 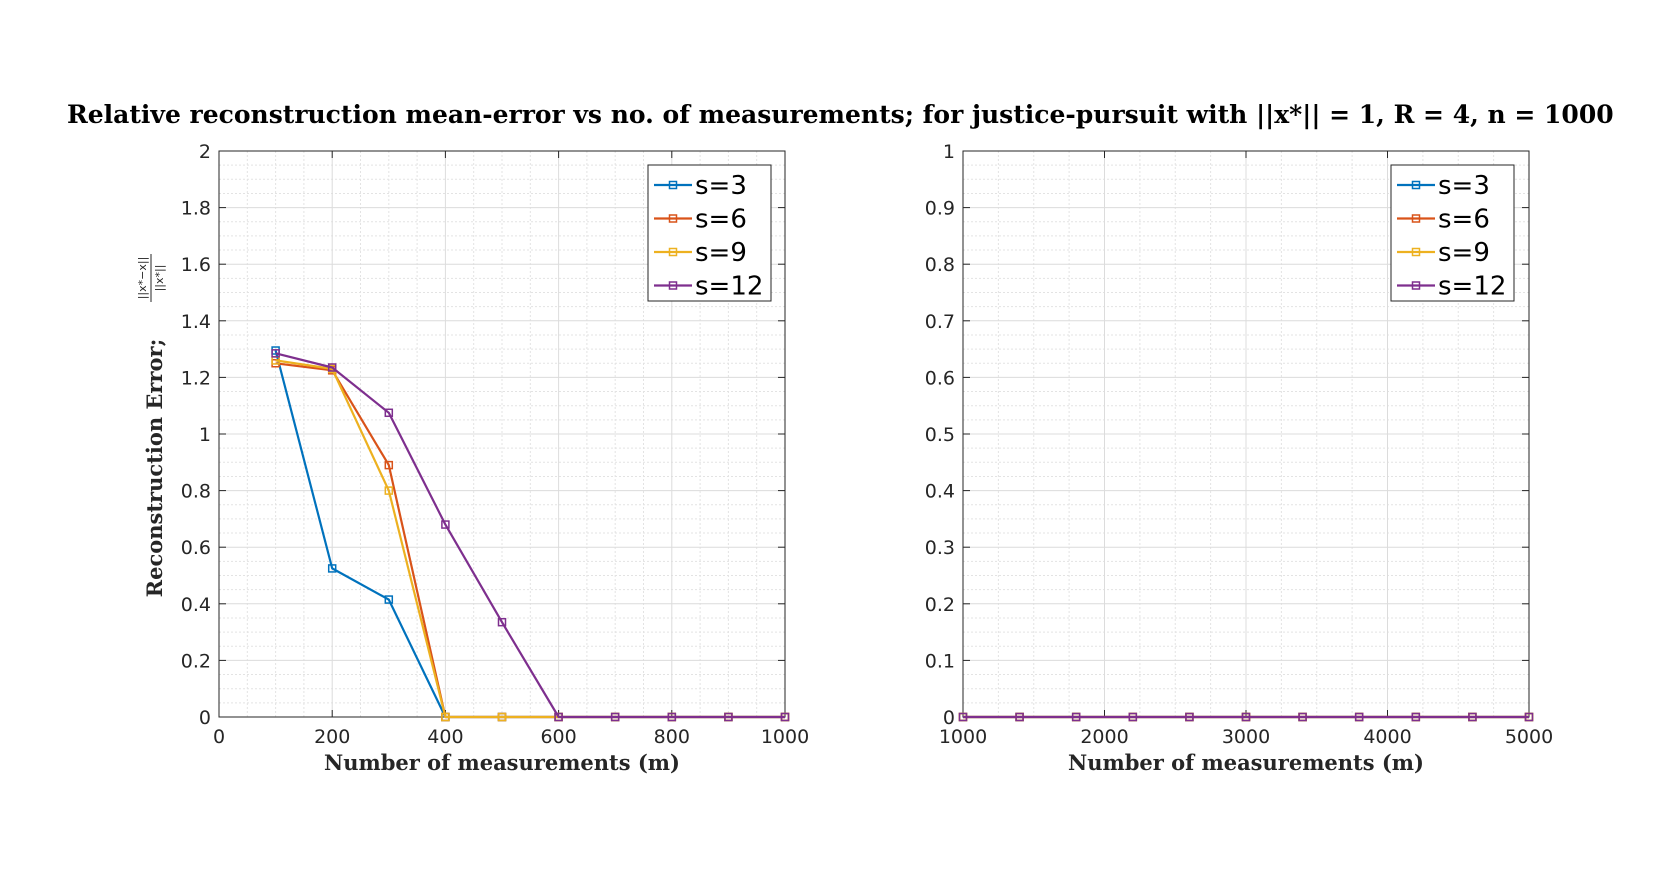 What do you see at coordinates (940, 661) in the screenshot?
I see `y-tick-label: 0.1` at bounding box center [940, 661].